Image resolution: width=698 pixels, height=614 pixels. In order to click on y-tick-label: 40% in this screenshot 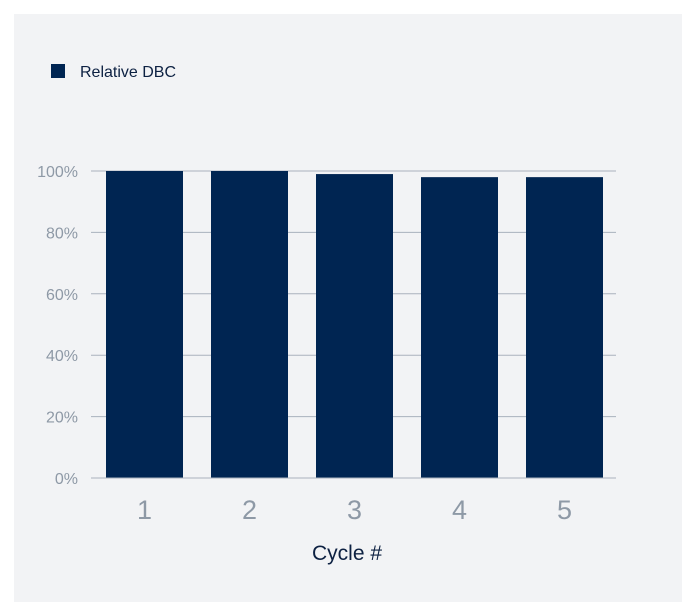, I will do `click(62, 356)`.